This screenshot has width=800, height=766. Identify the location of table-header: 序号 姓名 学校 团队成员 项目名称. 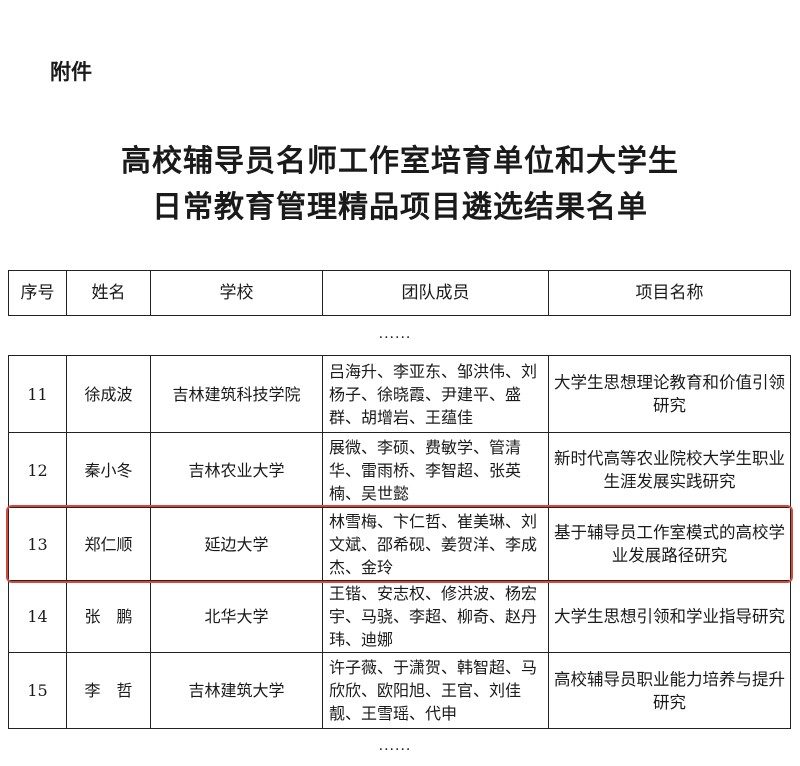
(399, 293).